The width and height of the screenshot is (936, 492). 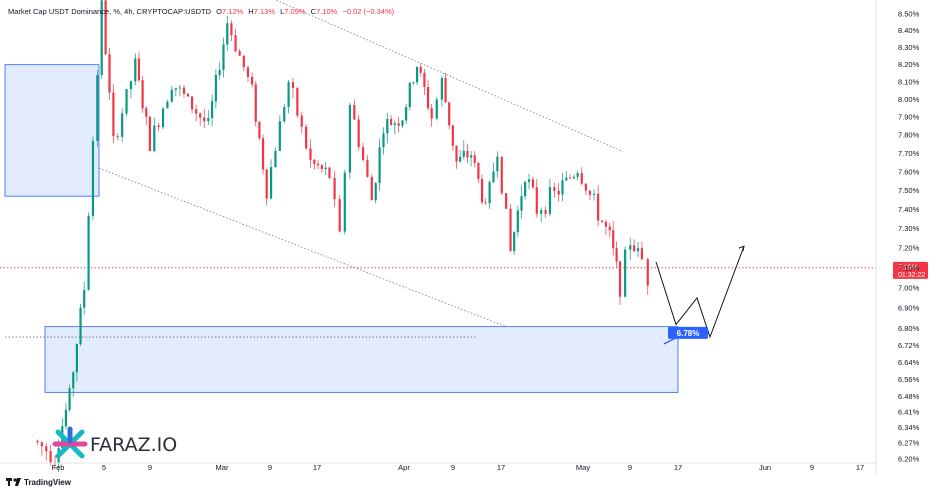 What do you see at coordinates (909, 345) in the screenshot?
I see `y-tick-label: 6.72%` at bounding box center [909, 345].